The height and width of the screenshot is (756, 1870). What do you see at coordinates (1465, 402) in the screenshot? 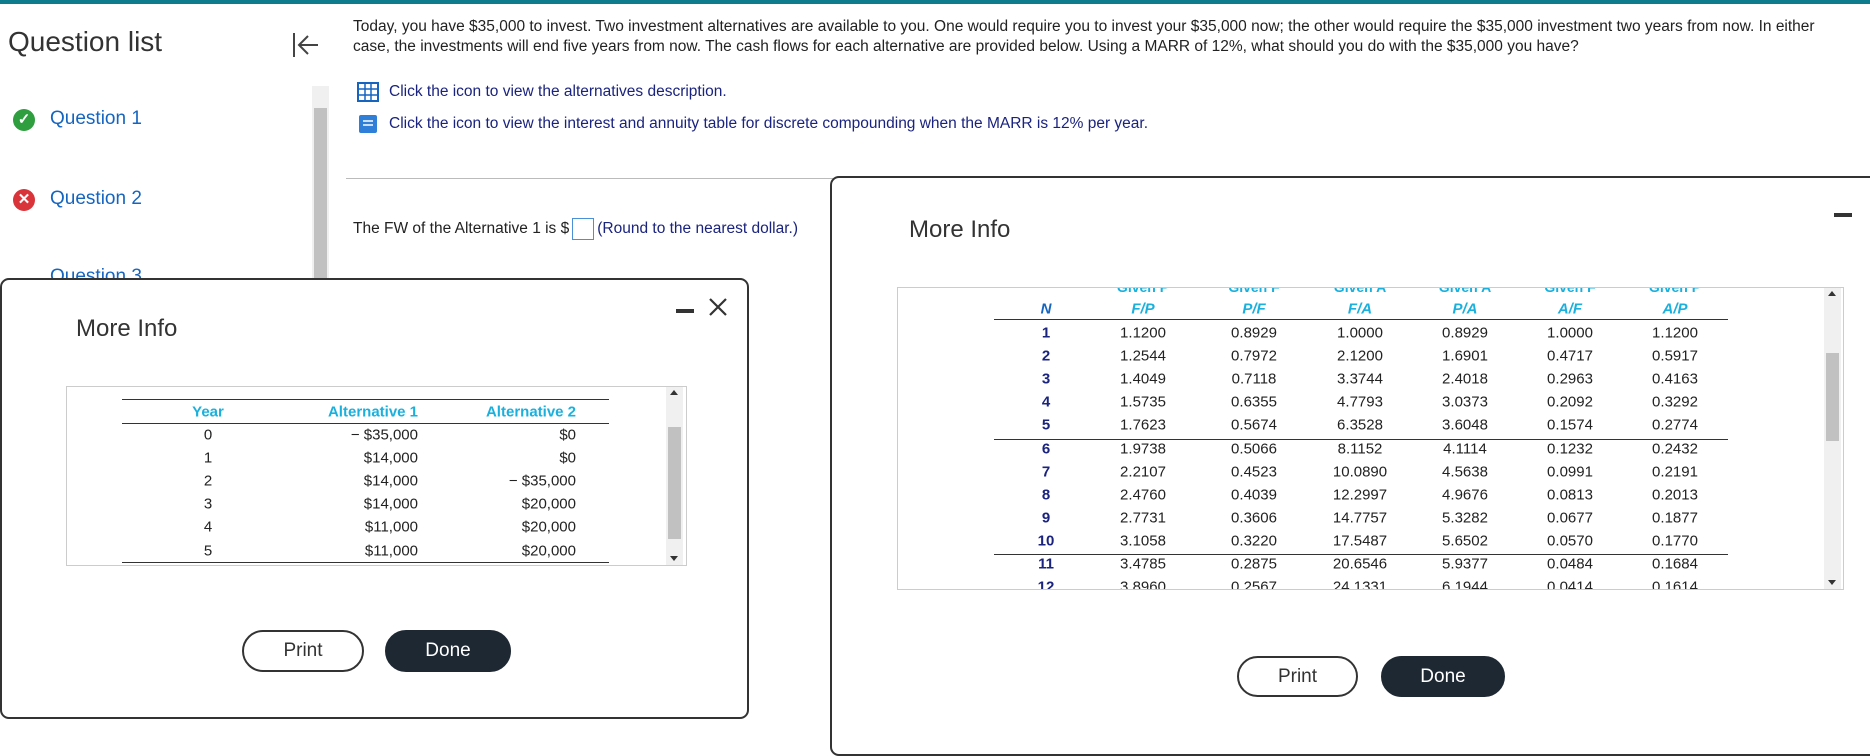
I see `table-cell: 3.0373` at bounding box center [1465, 402].